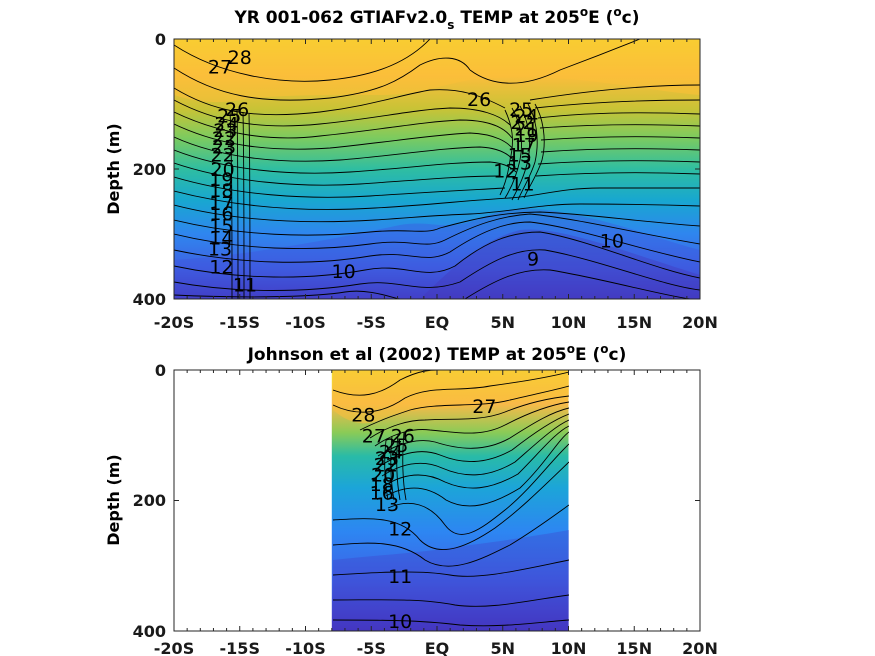  Describe the element at coordinates (437, 353) in the screenshot. I see `chart-title-bottom: Johnson et al (2002) TEMP at 205oE (oc)` at that location.